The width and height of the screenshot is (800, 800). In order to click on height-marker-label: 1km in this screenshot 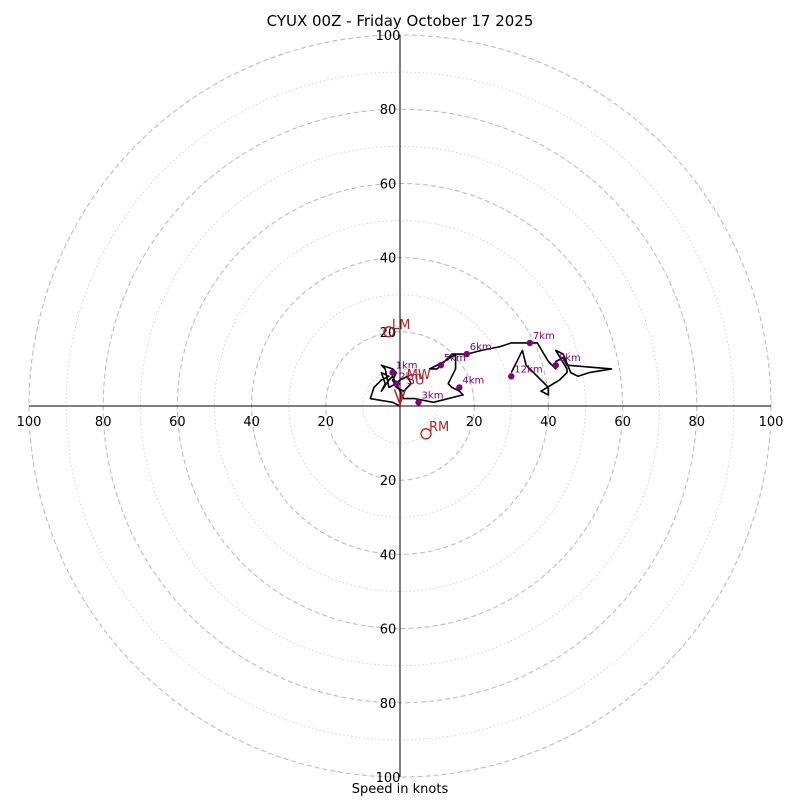, I will do `click(407, 366)`.